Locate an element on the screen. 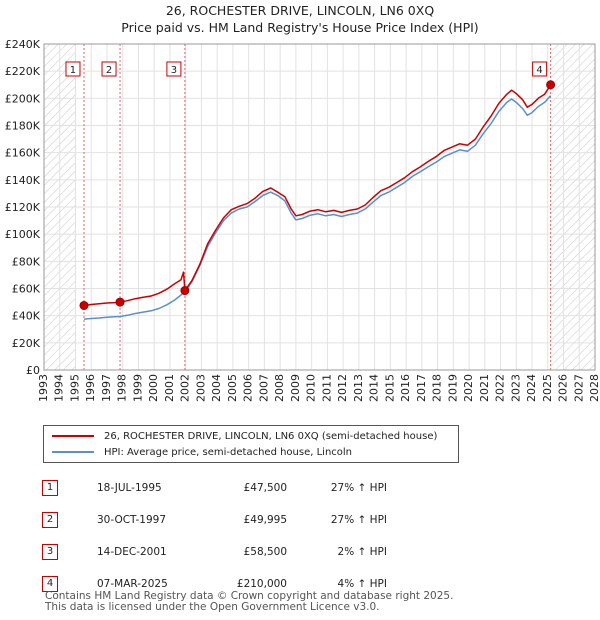  sale-label: 3 is located at coordinates (174, 70).